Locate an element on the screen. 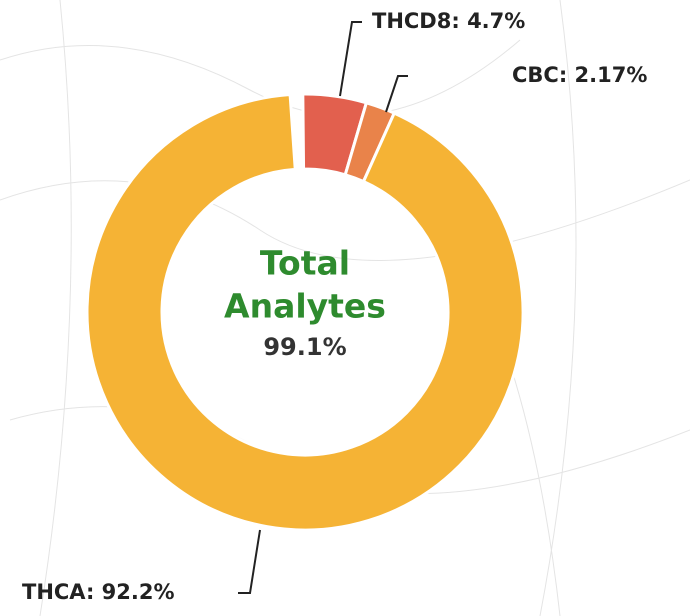  segment-label: THCA: 92.2% is located at coordinates (98, 592).